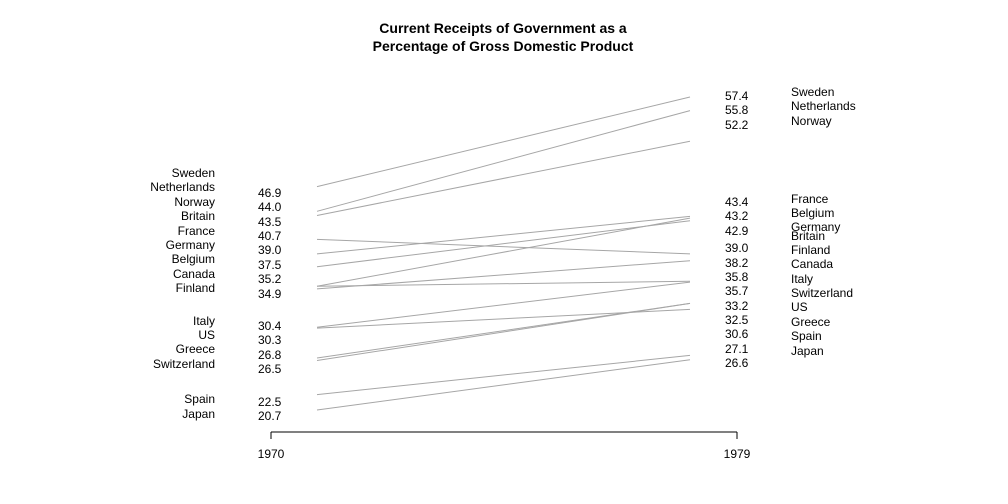  Describe the element at coordinates (196, 349) in the screenshot. I see `left-name-greece-11: Greece` at that location.